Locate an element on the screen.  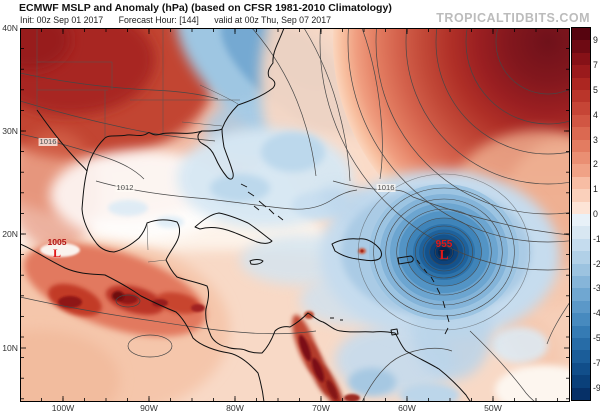
valid-time: valid at 00z Thu, Sep 07 2017 is located at coordinates (272, 20).